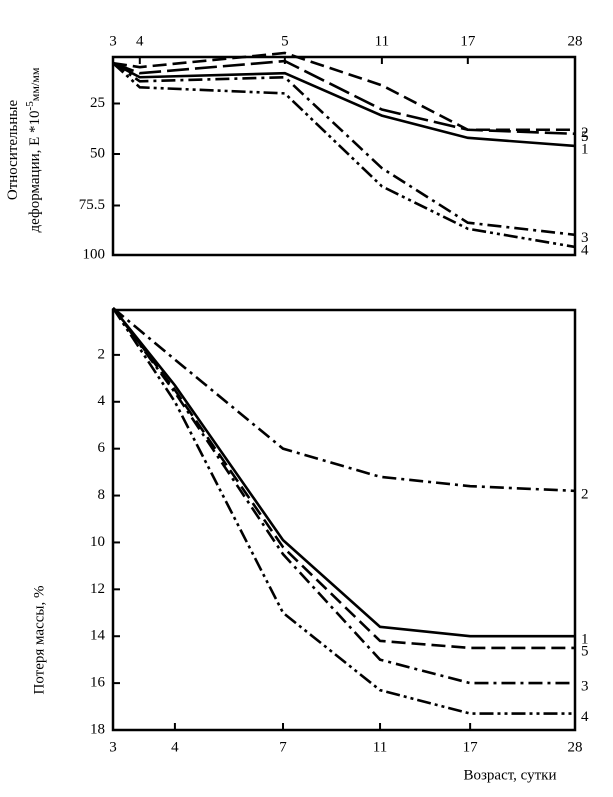 The height and width of the screenshot is (797, 613). What do you see at coordinates (94, 254) in the screenshot?
I see `y-tick-label: 100` at bounding box center [94, 254].